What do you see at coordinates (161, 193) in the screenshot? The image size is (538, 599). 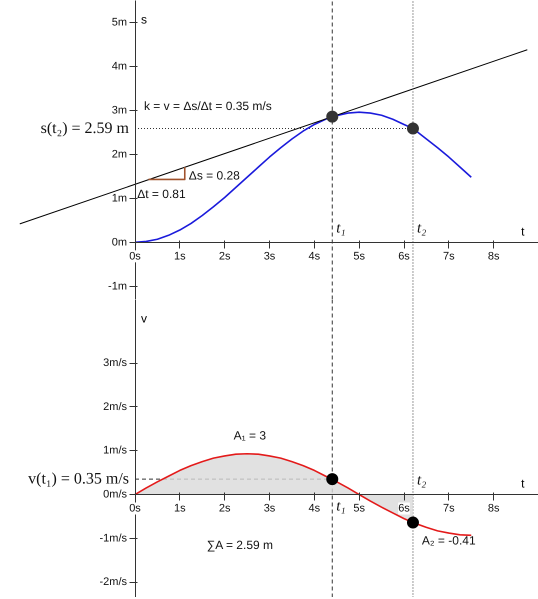 I see `annotation: Δt = 0.81` at bounding box center [161, 193].